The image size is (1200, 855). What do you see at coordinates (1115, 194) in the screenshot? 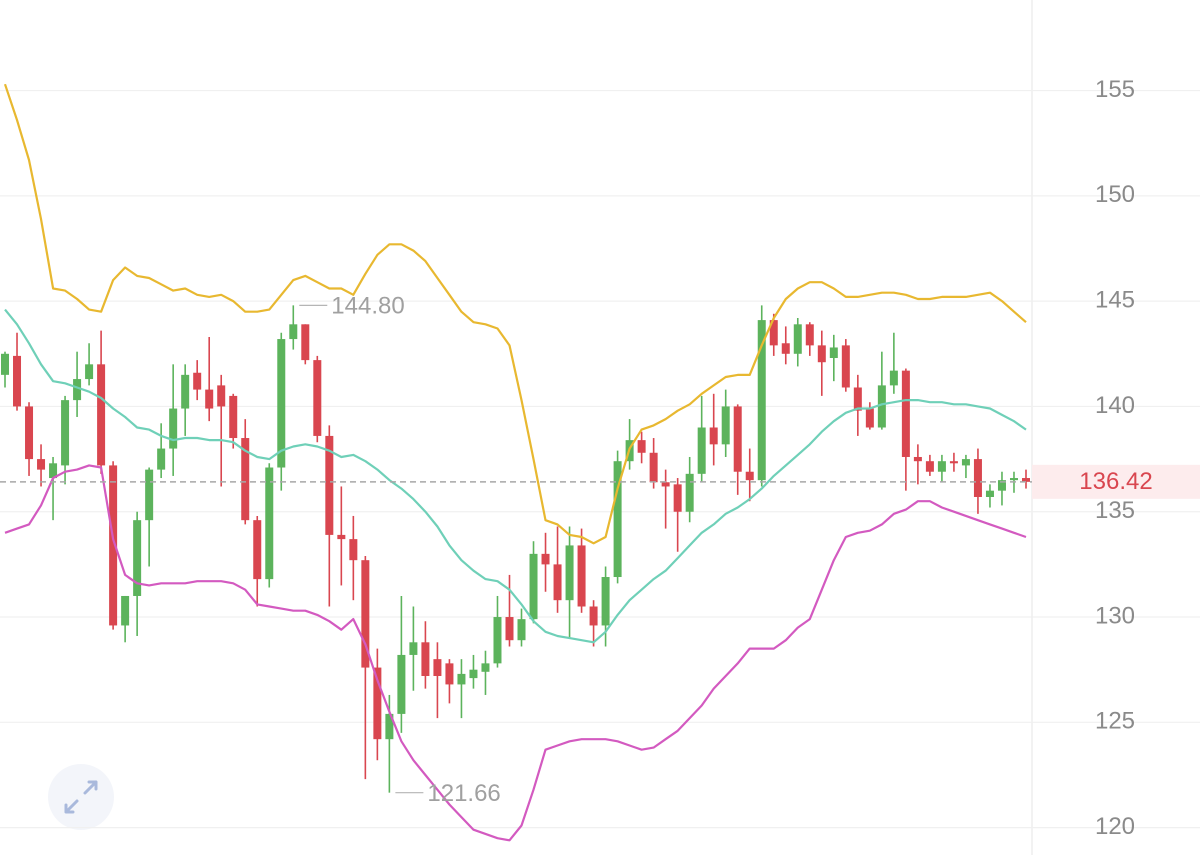
I see `y-tick-label: 150` at bounding box center [1115, 194].